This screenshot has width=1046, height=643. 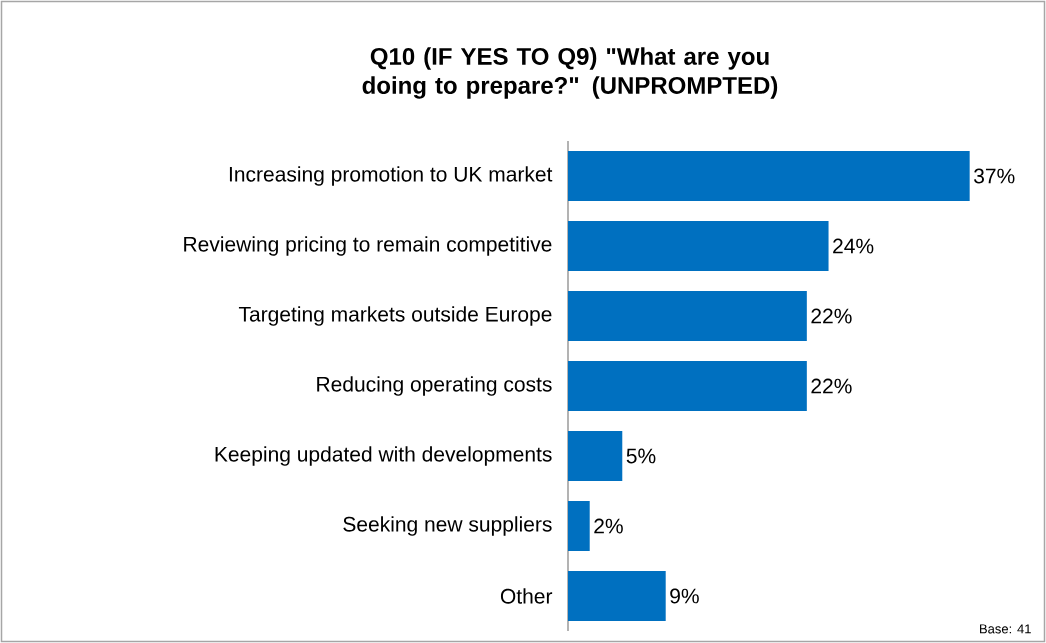 I want to click on y-tick-label: Targeting markets outside Europe, so click(x=395, y=316).